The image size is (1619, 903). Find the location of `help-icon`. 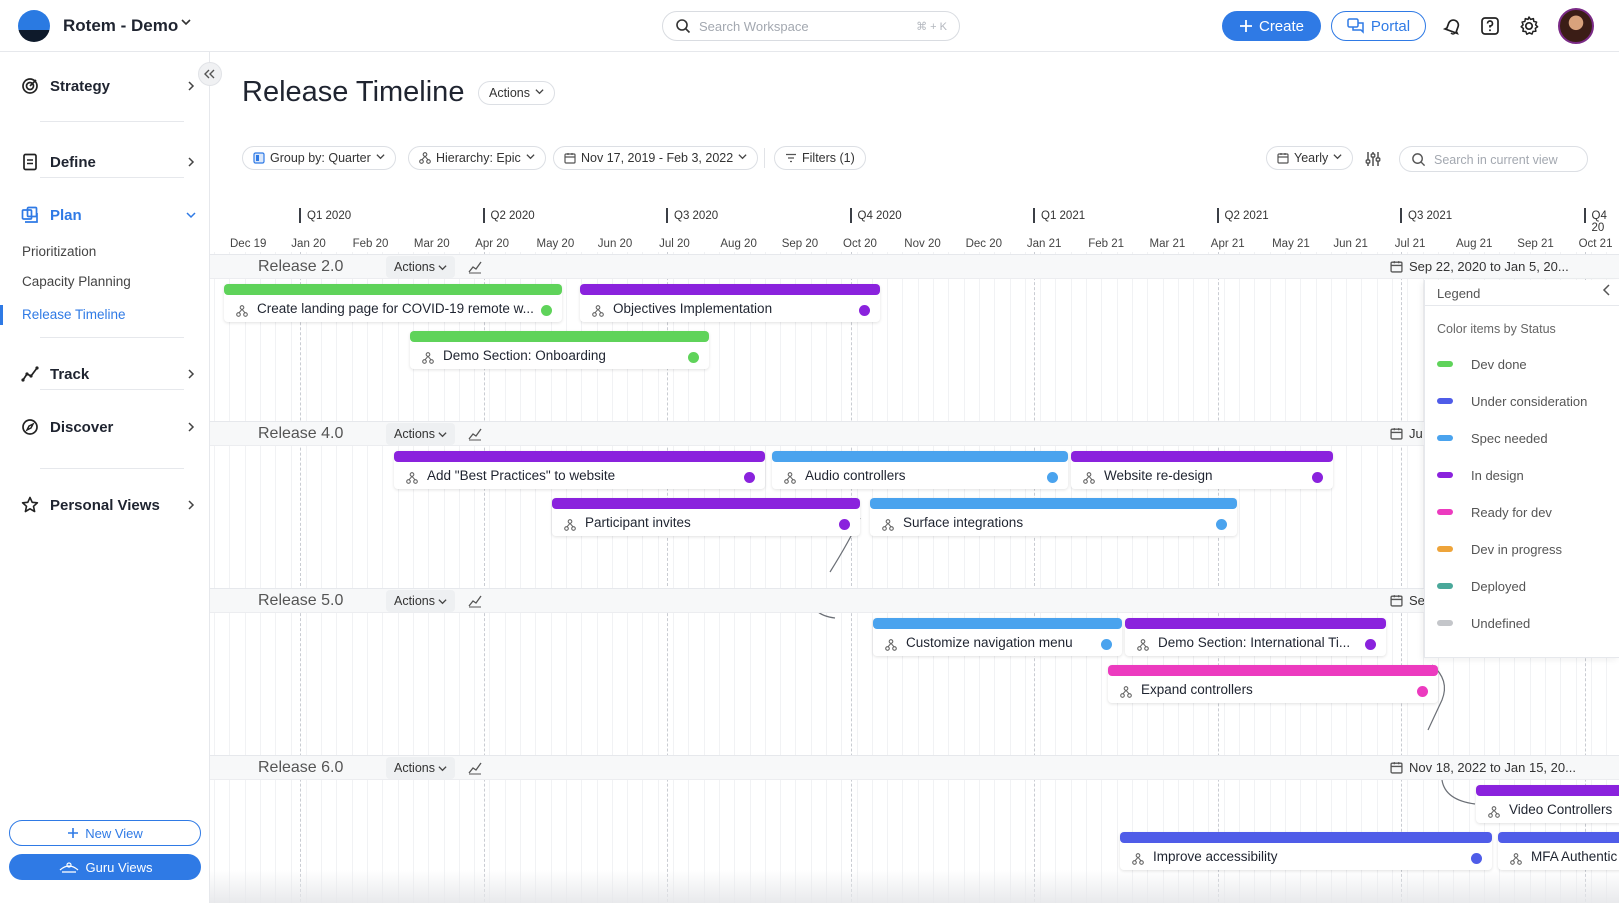

help-icon is located at coordinates (1490, 26).